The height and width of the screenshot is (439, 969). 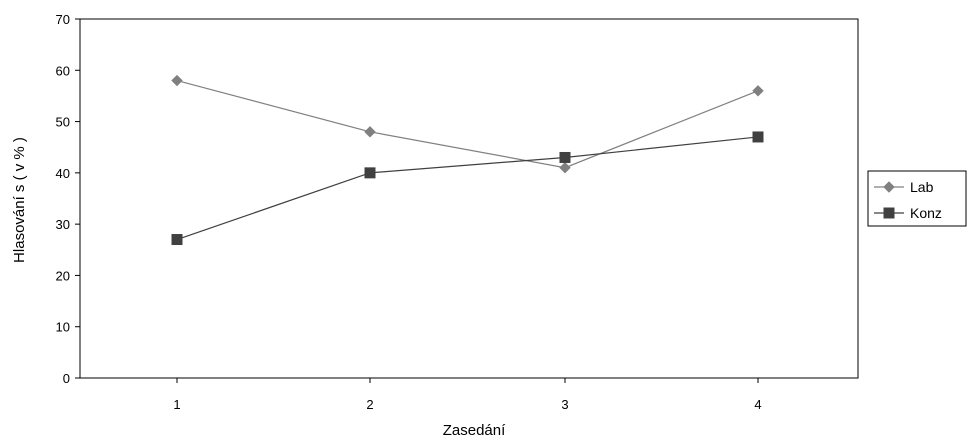 I want to click on series-line-konz, so click(x=467, y=188).